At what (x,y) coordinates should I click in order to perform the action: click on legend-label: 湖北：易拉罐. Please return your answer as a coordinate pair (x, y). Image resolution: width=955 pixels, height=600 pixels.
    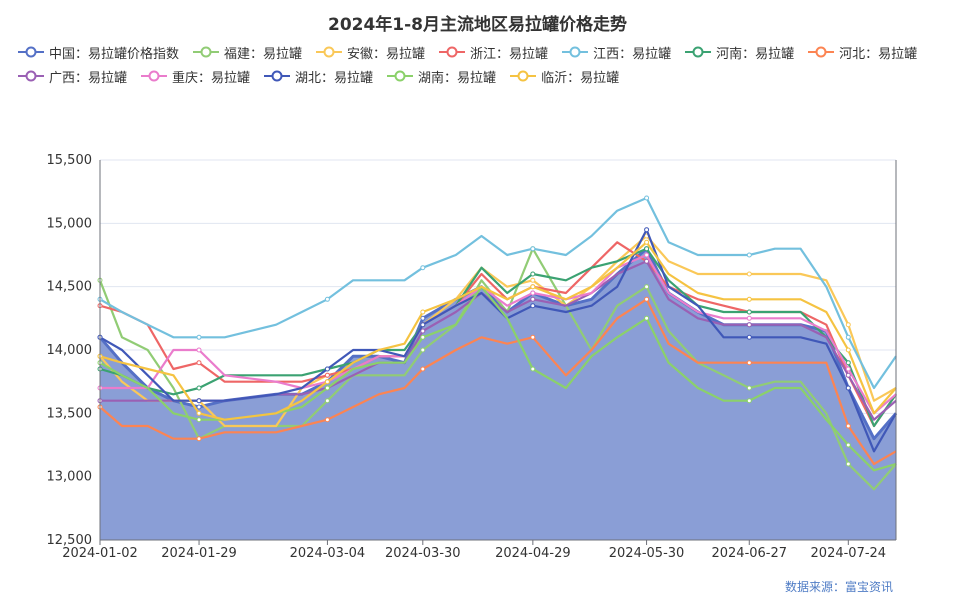
    Looking at the image, I should click on (334, 78).